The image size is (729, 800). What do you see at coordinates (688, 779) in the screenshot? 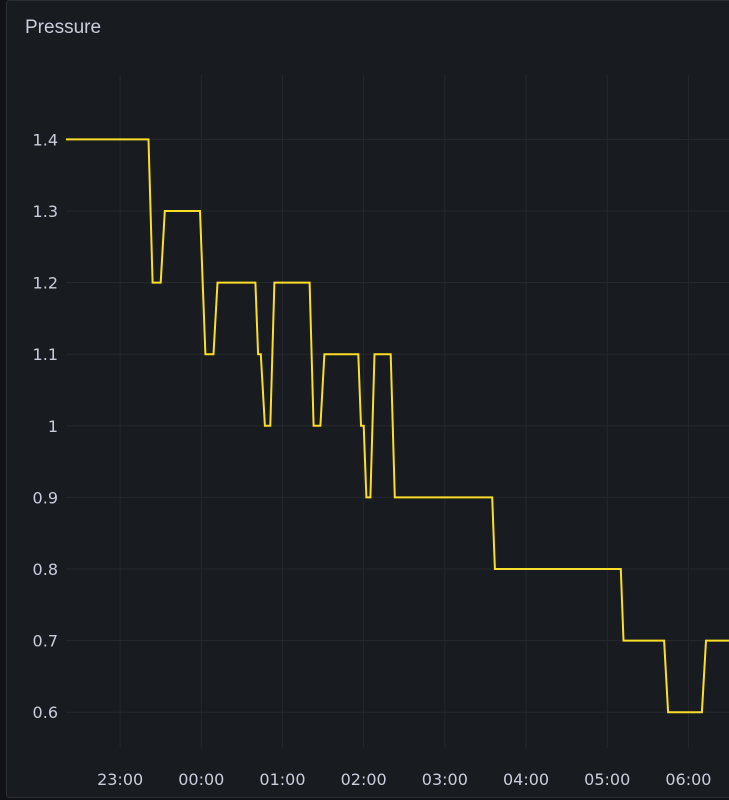
I see `x-tick-label: 06:00` at bounding box center [688, 779].